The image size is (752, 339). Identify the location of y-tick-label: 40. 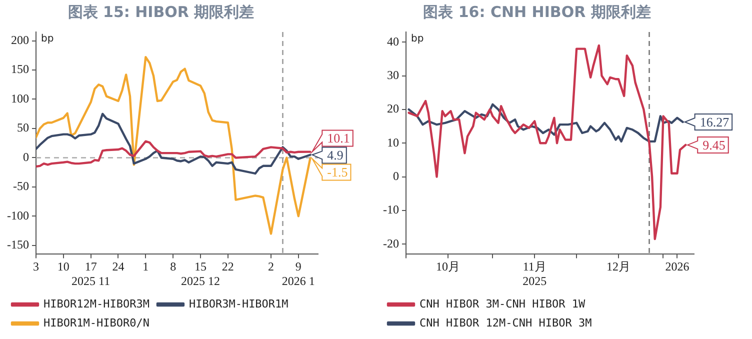
(392, 41).